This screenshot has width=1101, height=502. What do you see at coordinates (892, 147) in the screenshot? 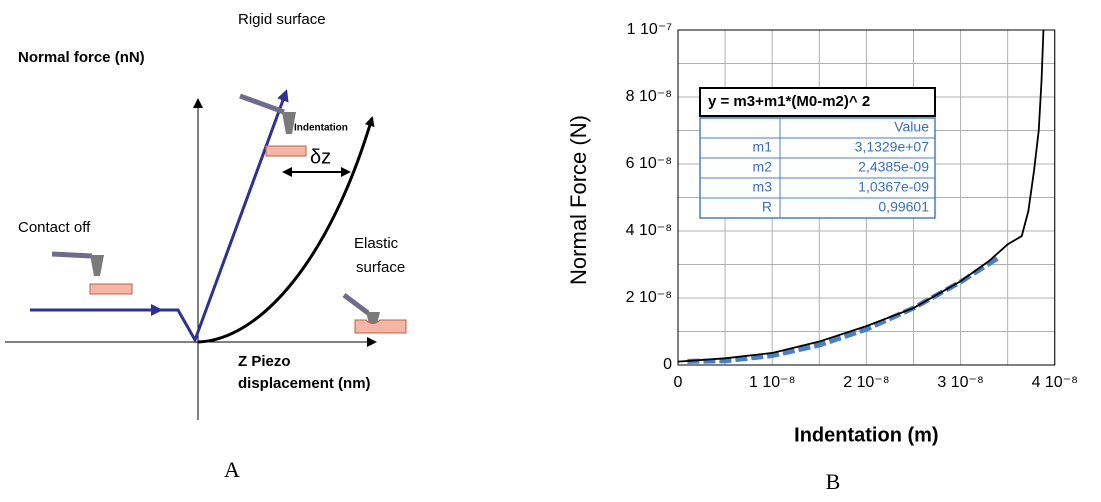
I see `table-cell: 3,1329e+07` at bounding box center [892, 147].